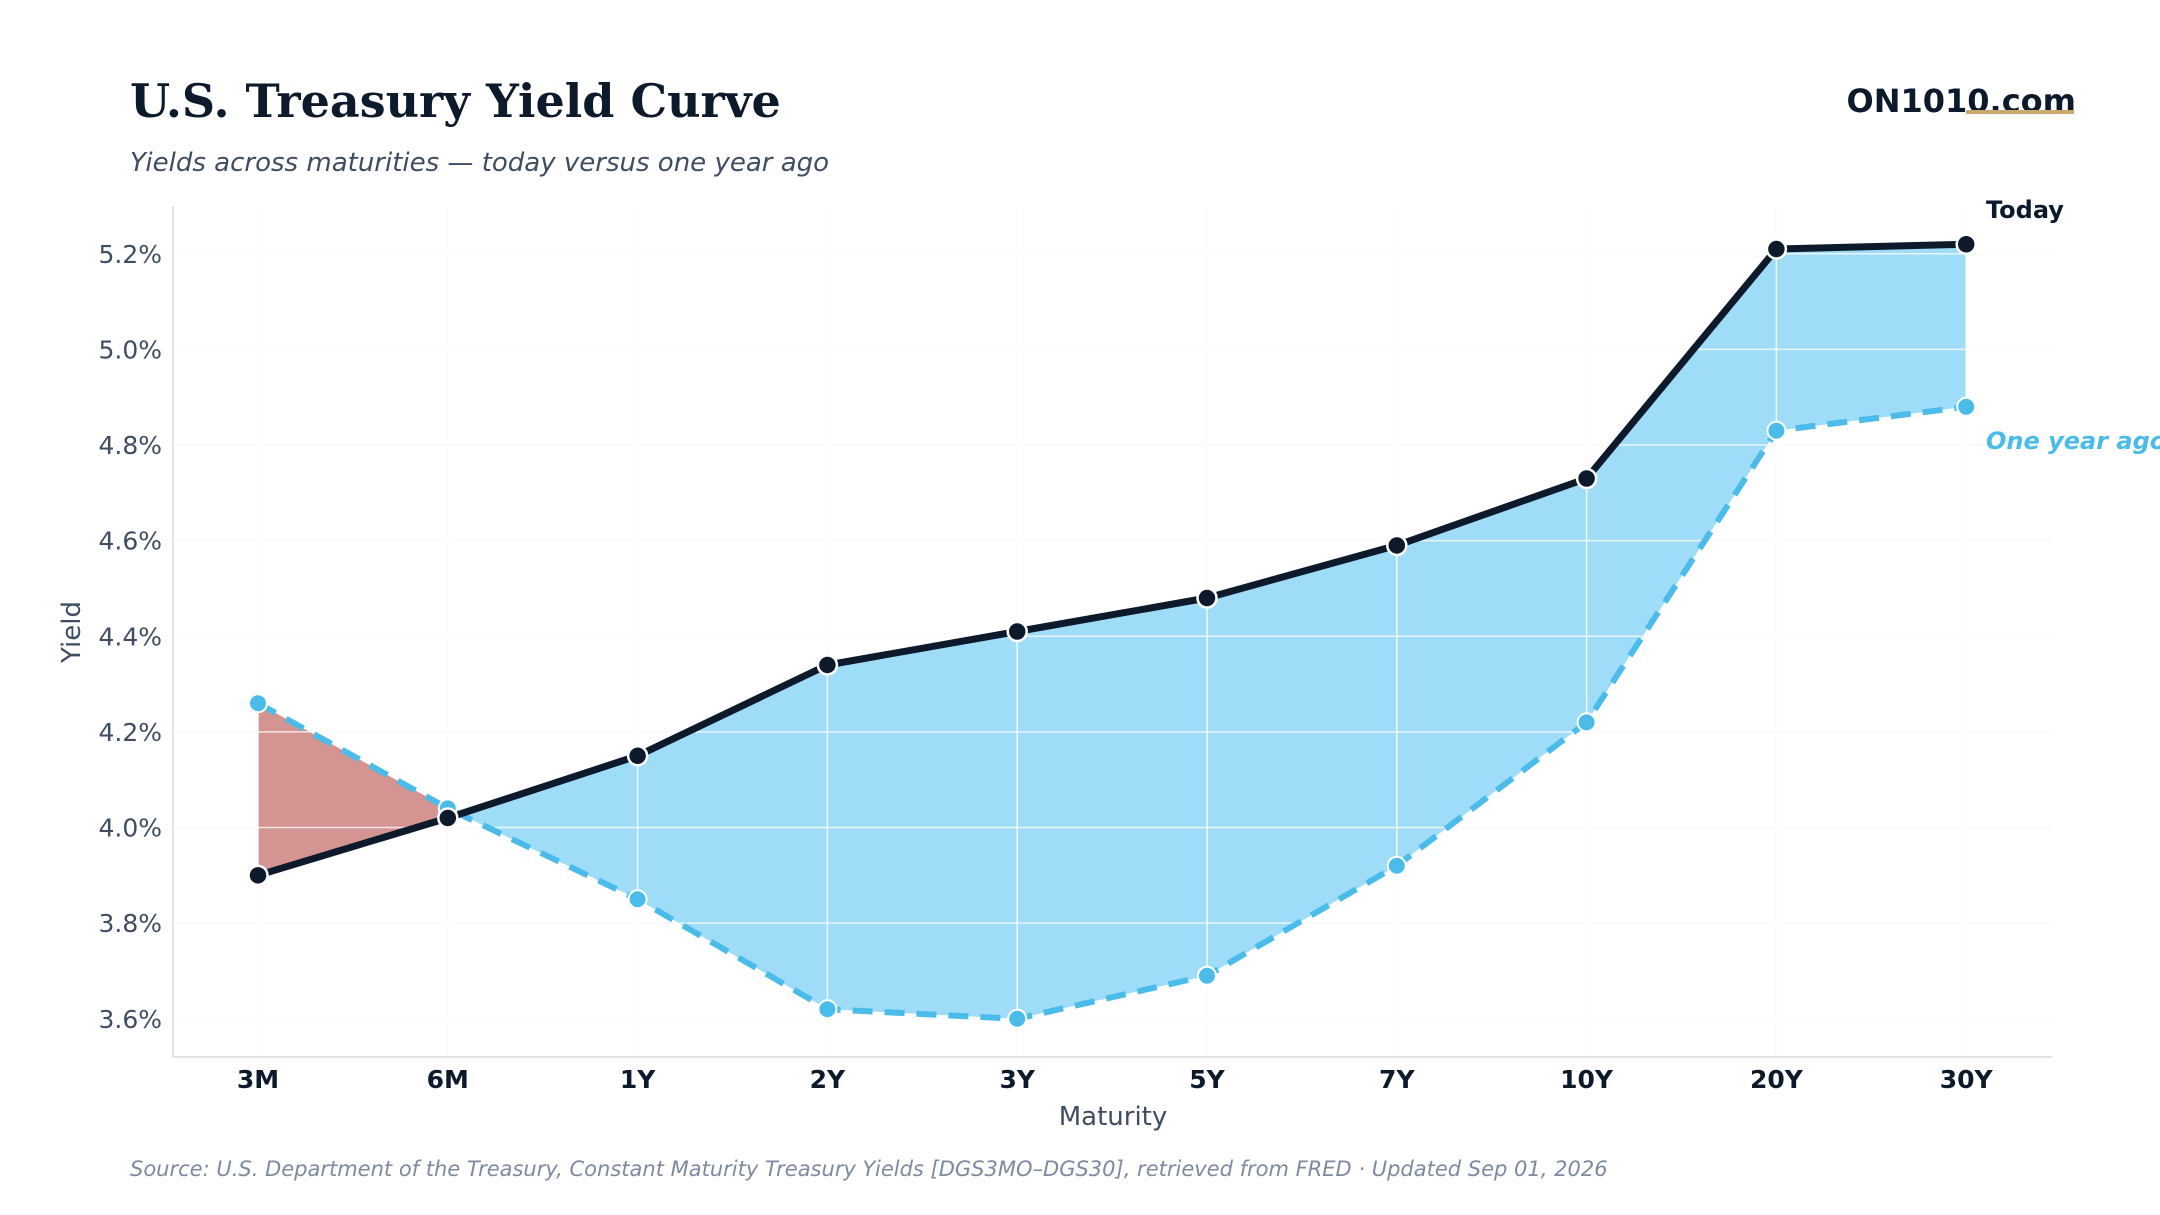  Describe the element at coordinates (130, 636) in the screenshot. I see `y-tick-label: 4.4%` at that location.